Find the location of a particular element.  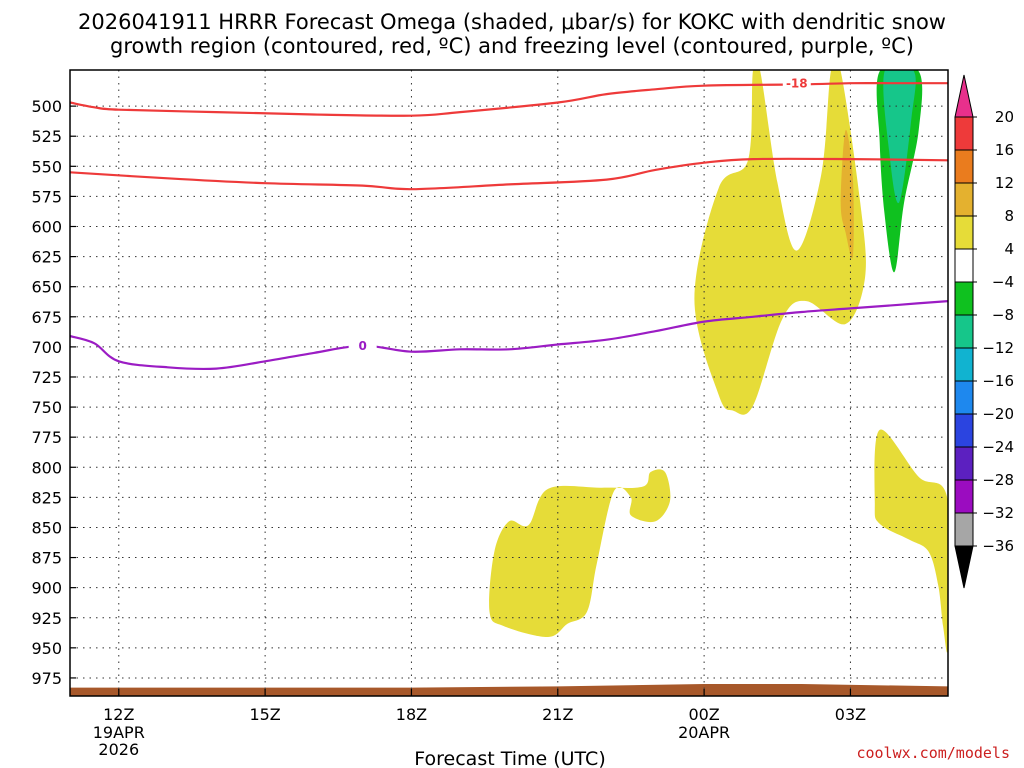

colorbar-label: 4 is located at coordinates (1009, 249).